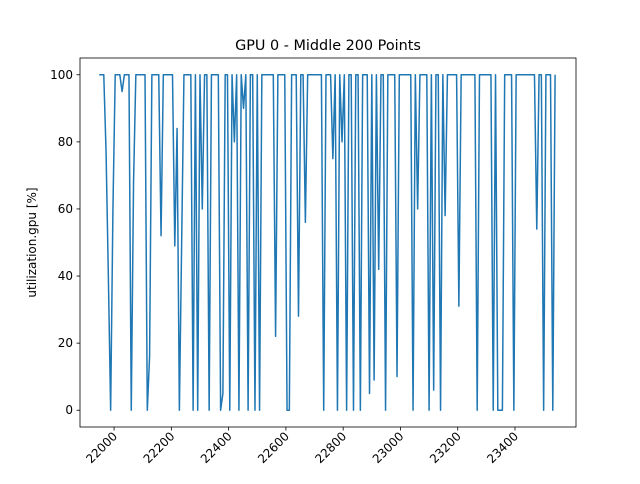 The height and width of the screenshot is (484, 640). I want to click on x-tick-label: 22800, so click(330, 447).